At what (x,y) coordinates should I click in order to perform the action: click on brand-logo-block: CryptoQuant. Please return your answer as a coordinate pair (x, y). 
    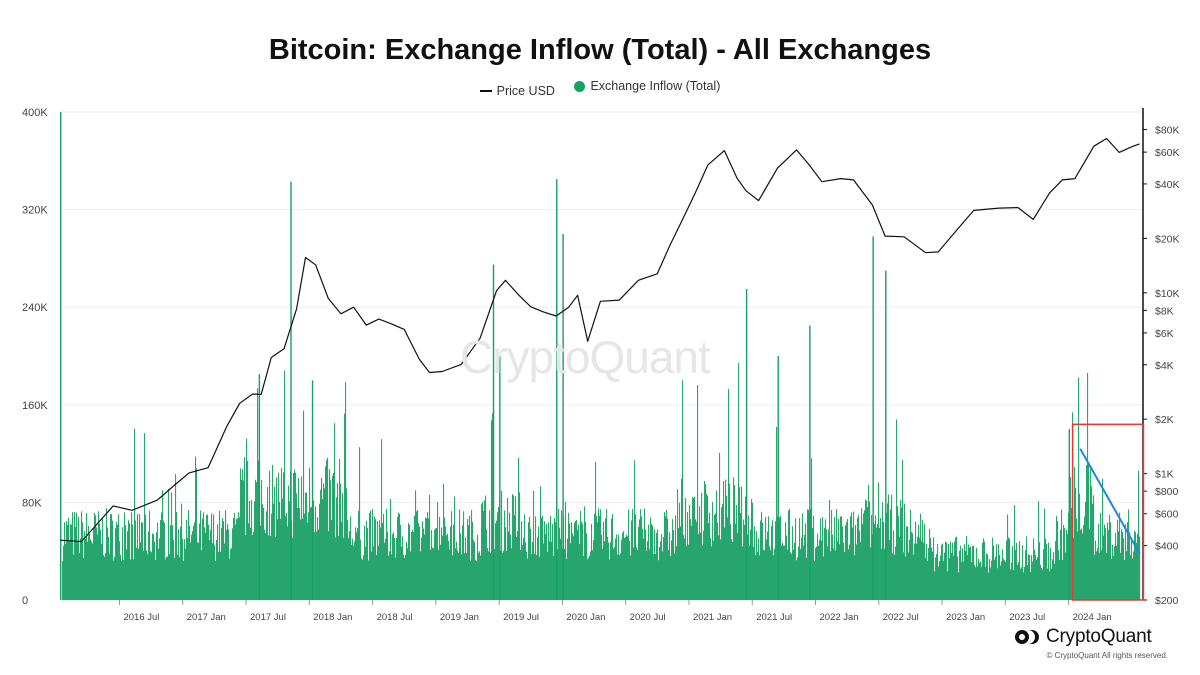
    Looking at the image, I should click on (1083, 637).